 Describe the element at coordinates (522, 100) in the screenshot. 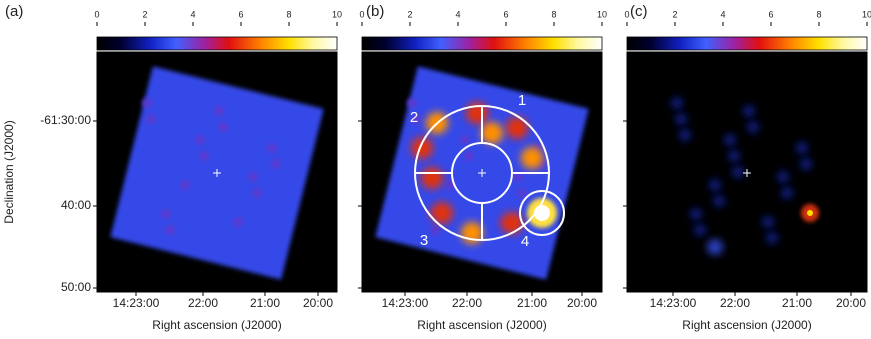

I see `region-label: 1` at that location.